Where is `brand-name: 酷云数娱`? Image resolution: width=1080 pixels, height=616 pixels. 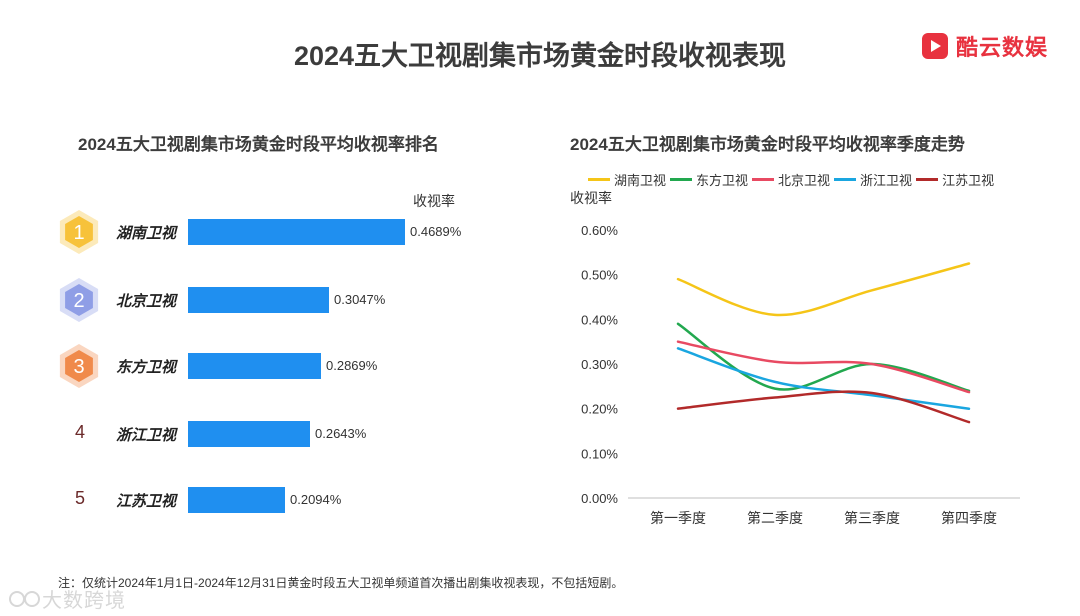
brand-name: 酷云数娱 is located at coordinates (1001, 47).